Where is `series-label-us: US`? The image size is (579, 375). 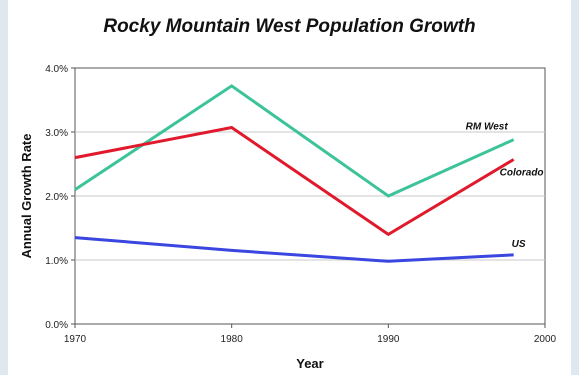
series-label-us: US is located at coordinates (519, 244).